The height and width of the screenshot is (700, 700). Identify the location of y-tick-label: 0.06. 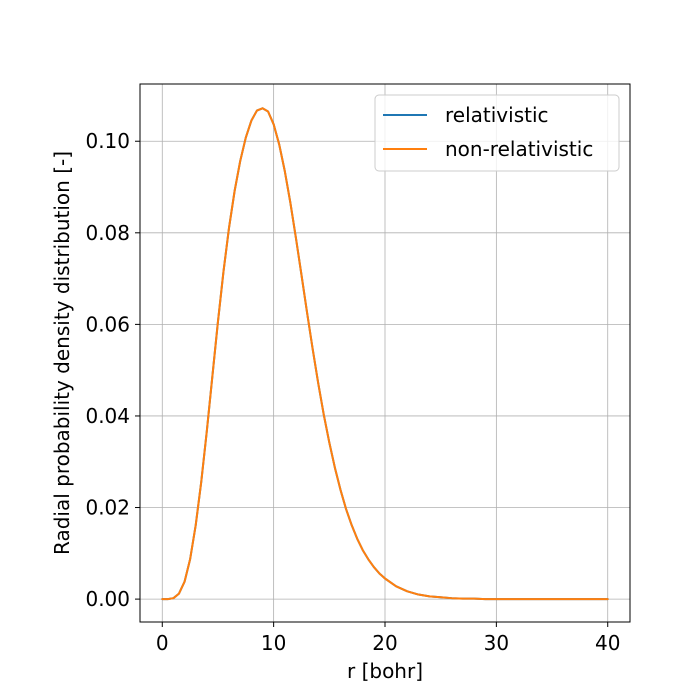
(107, 324).